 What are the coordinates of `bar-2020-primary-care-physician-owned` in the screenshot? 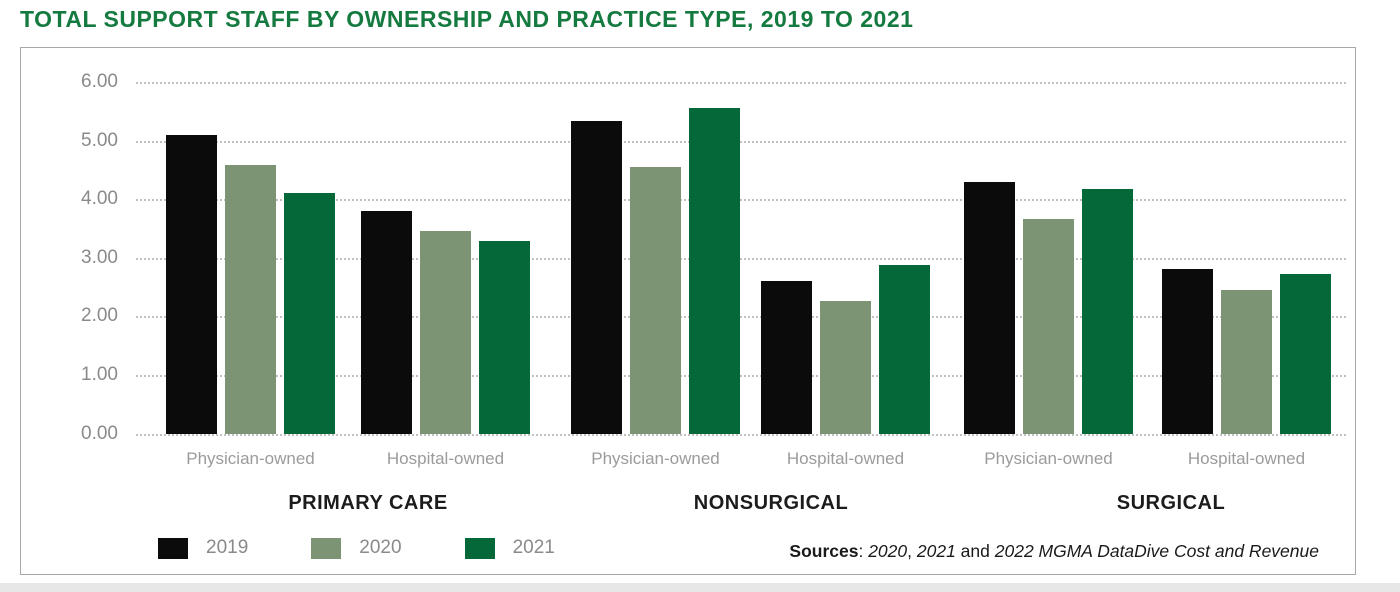 It's located at (250, 299).